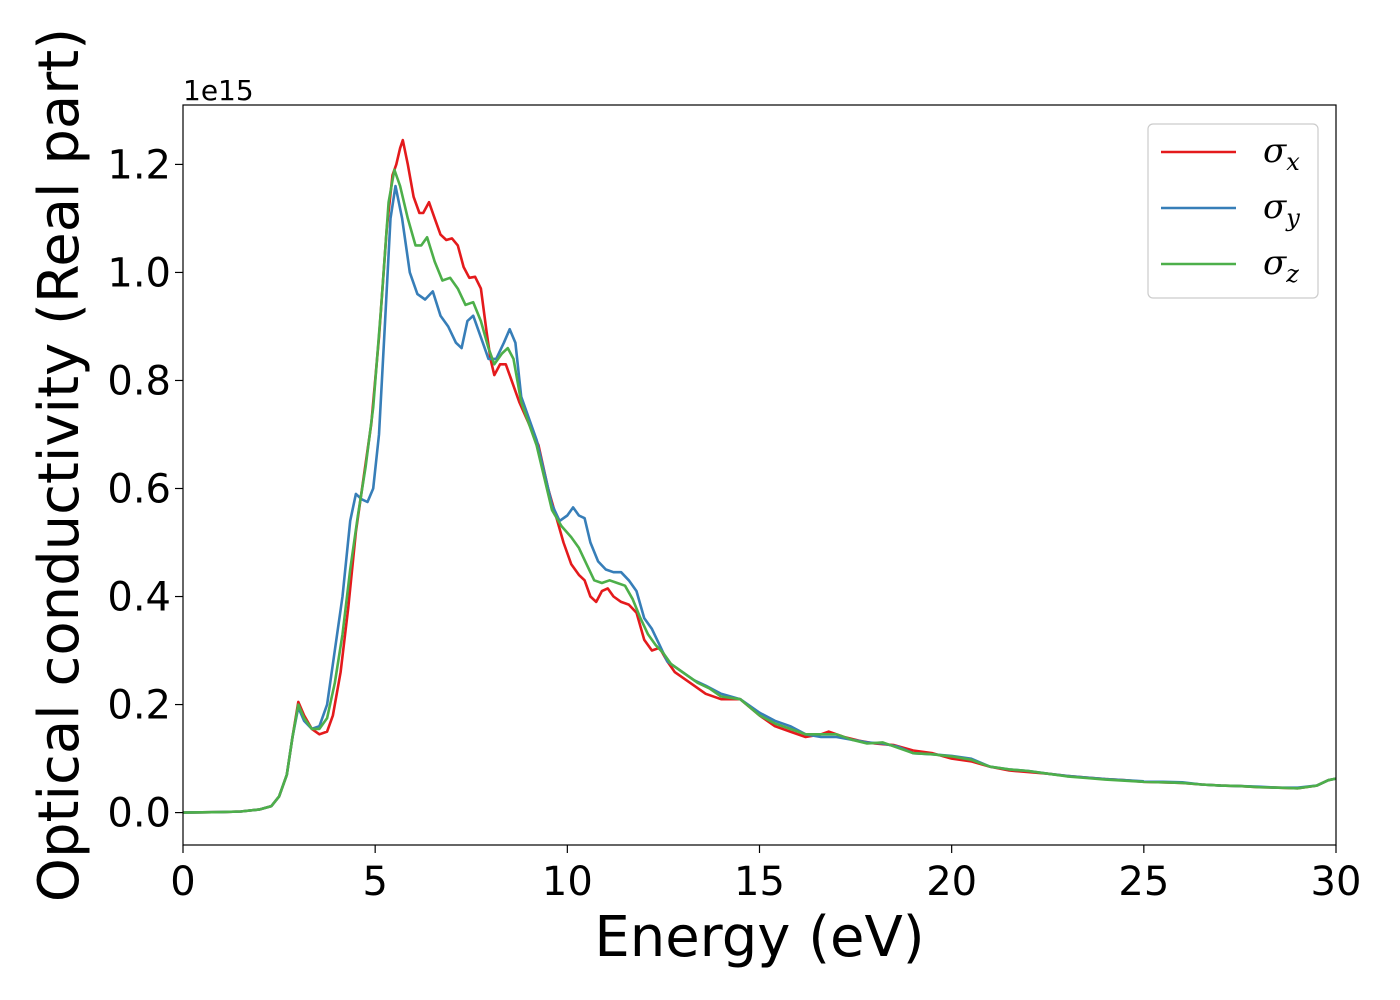 This screenshot has height=1000, width=1400. Describe the element at coordinates (139, 165) in the screenshot. I see `y-tick-label: 1.2` at that location.